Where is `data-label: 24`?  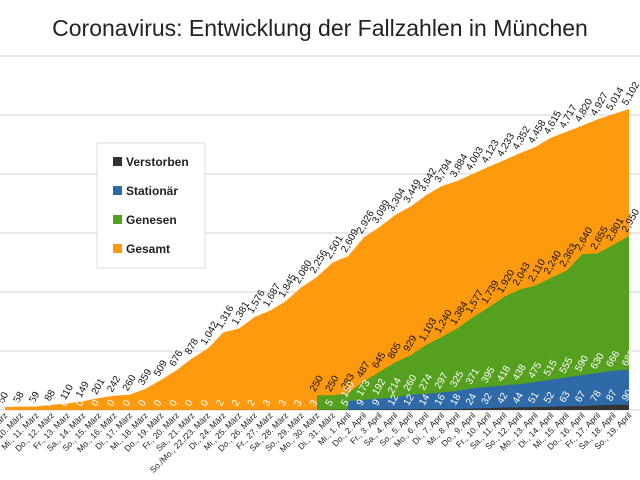 data-label: 24 is located at coordinates (471, 400).